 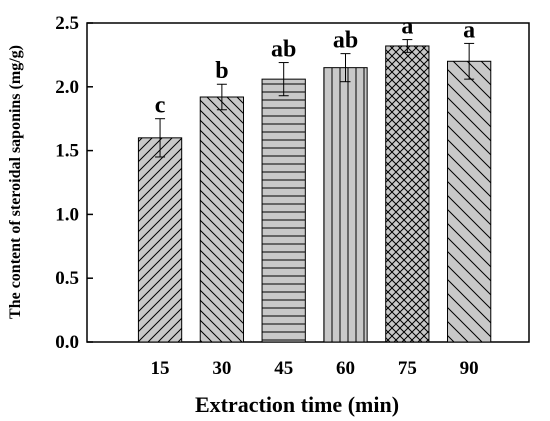 I want to click on significance-letters: c b ab ab a a, so click(x=315, y=66).